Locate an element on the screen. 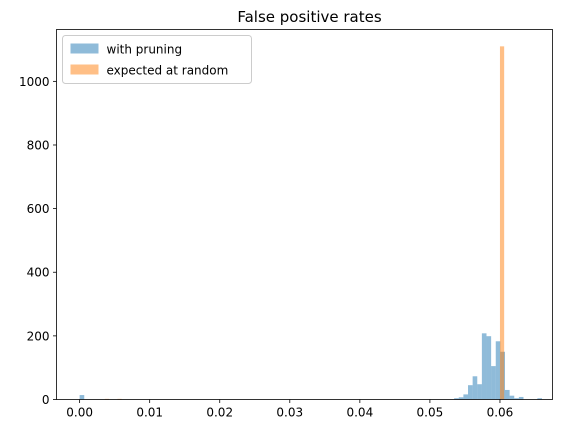 The image size is (561, 433). legend-box is located at coordinates (157, 59).